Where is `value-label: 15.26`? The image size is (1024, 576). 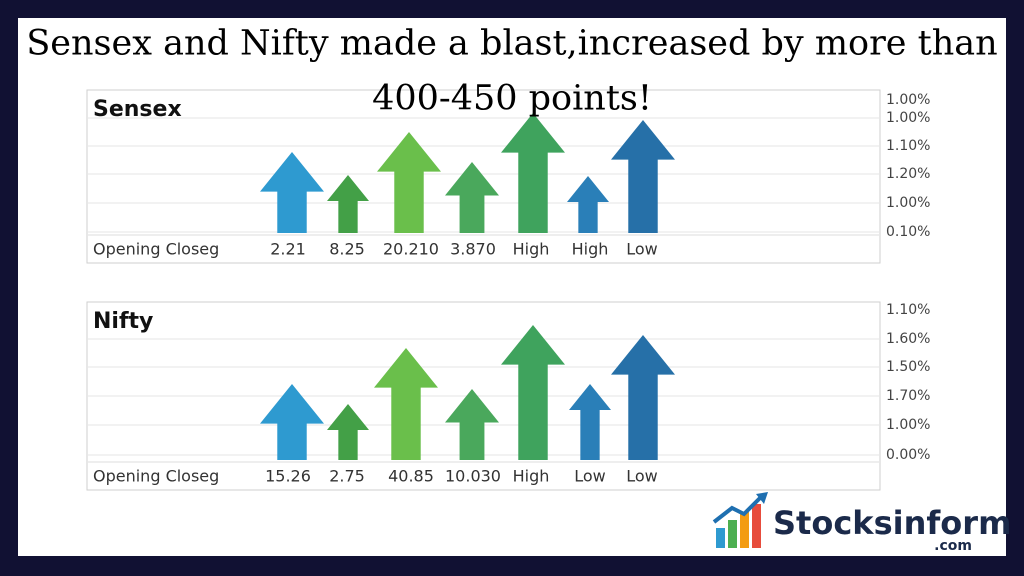 value-label: 15.26 is located at coordinates (288, 476).